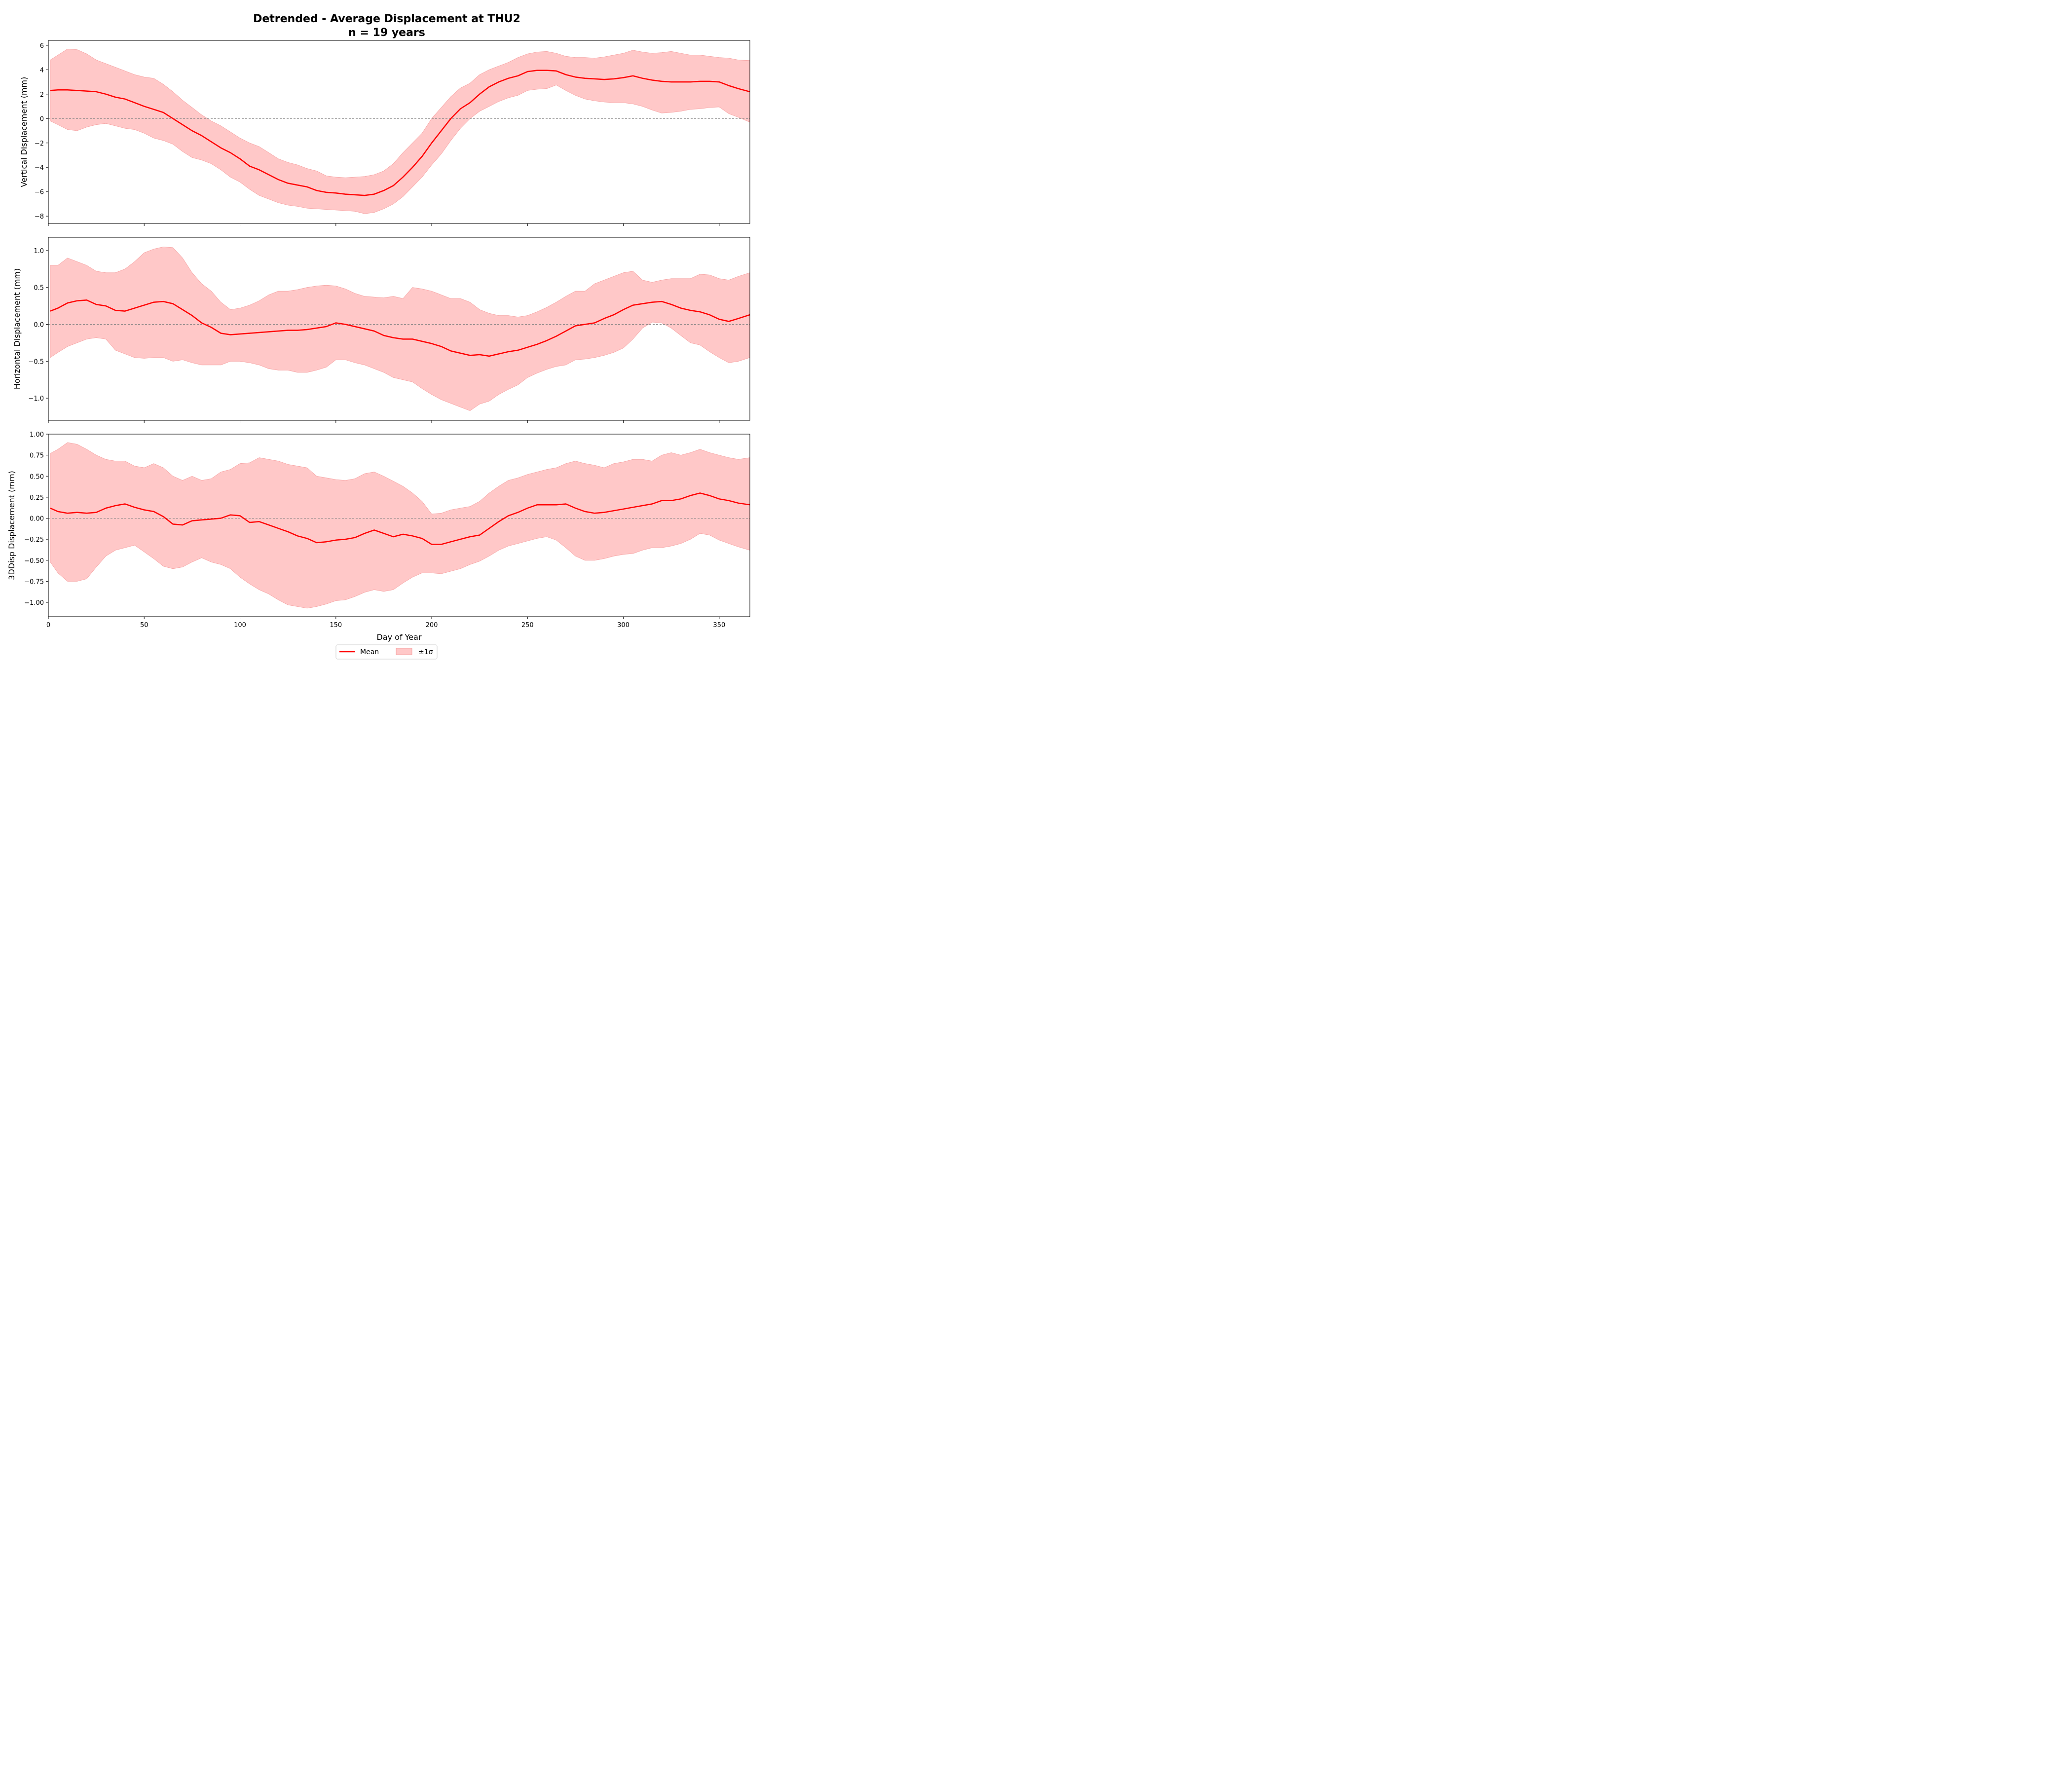 The image size is (2072, 1776). What do you see at coordinates (37, 520) in the screenshot?
I see `y-tick-label: 0.00` at bounding box center [37, 520].